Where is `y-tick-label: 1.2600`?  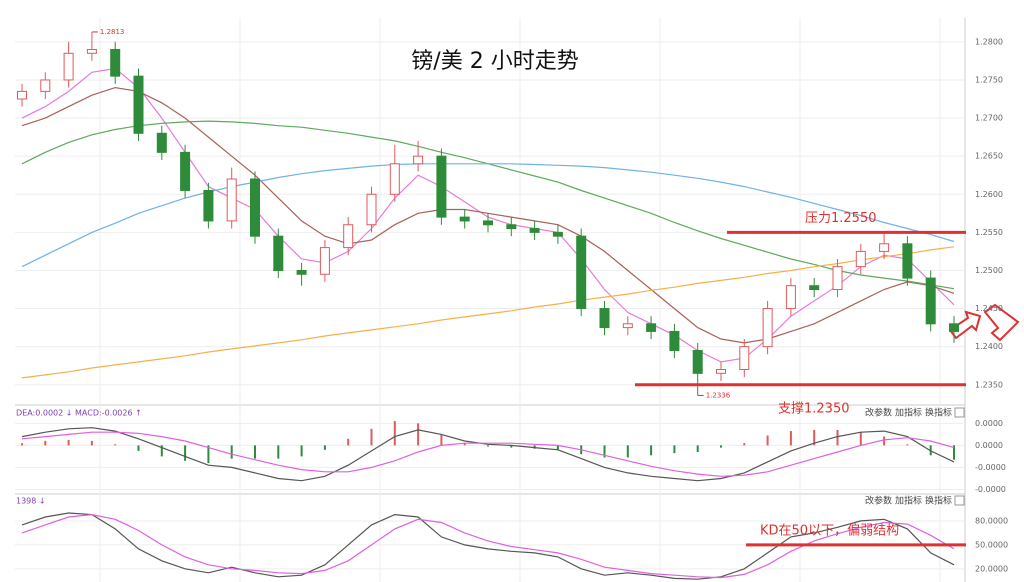
y-tick-label: 1.2600 is located at coordinates (989, 194).